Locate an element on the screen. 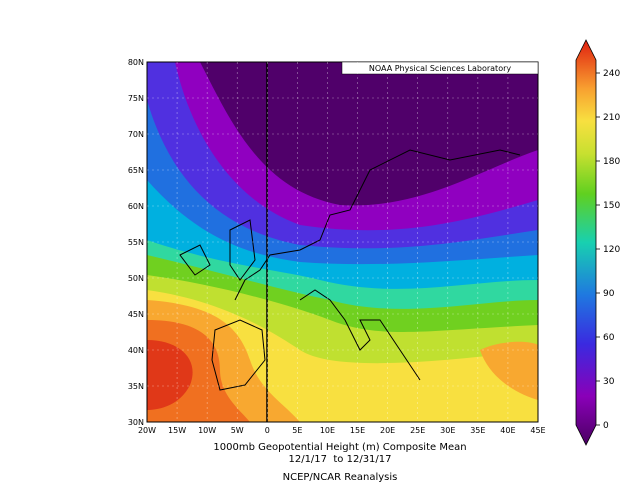  colorbar-label: 0 is located at coordinates (606, 426).